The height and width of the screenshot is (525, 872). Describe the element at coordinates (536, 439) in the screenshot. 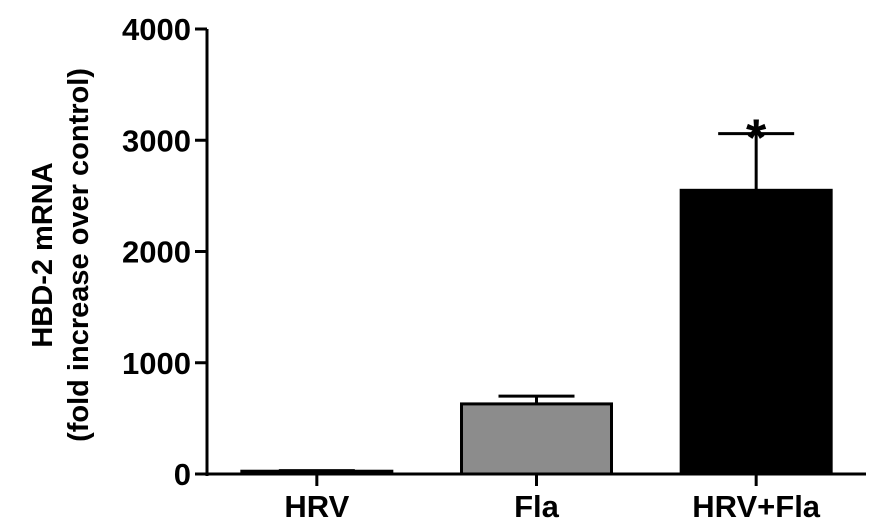

I see `bar-fla` at that location.